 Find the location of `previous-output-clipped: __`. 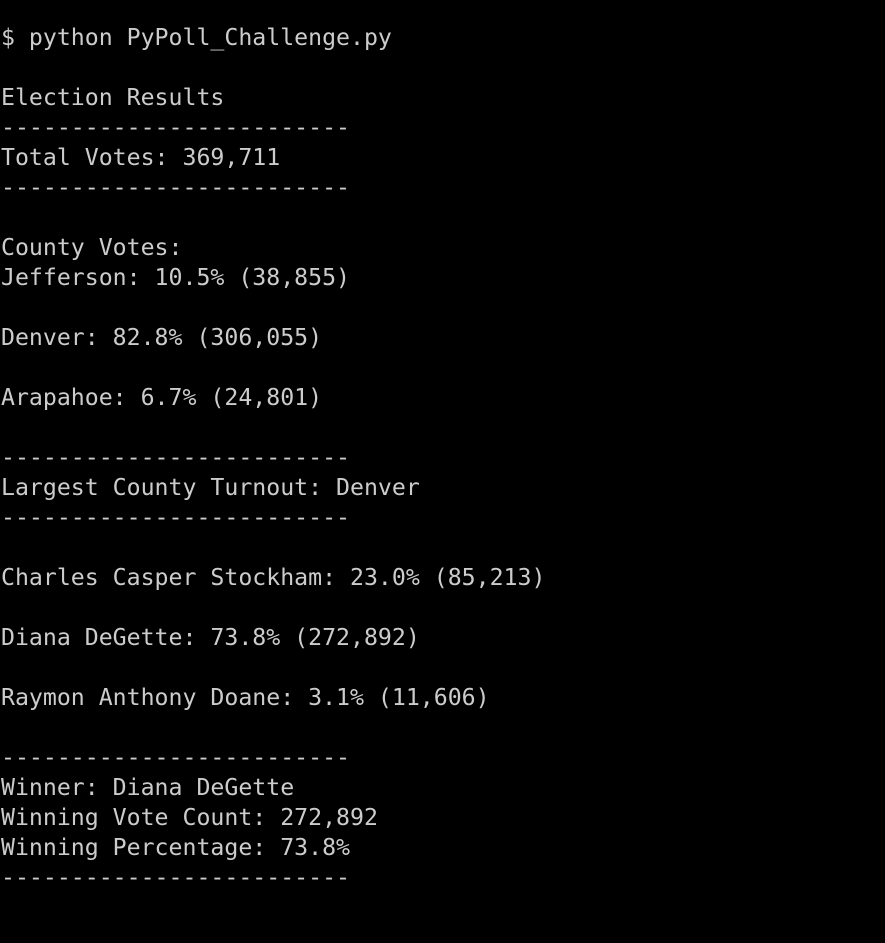

previous-output-clipped: __ is located at coordinates (443, 11).